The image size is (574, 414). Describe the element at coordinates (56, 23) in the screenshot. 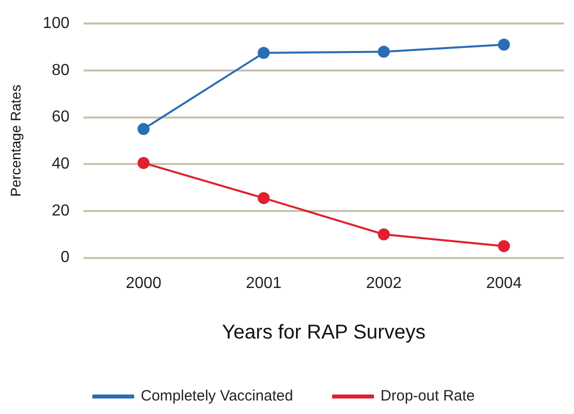

I see `y-tick-label: 100` at that location.